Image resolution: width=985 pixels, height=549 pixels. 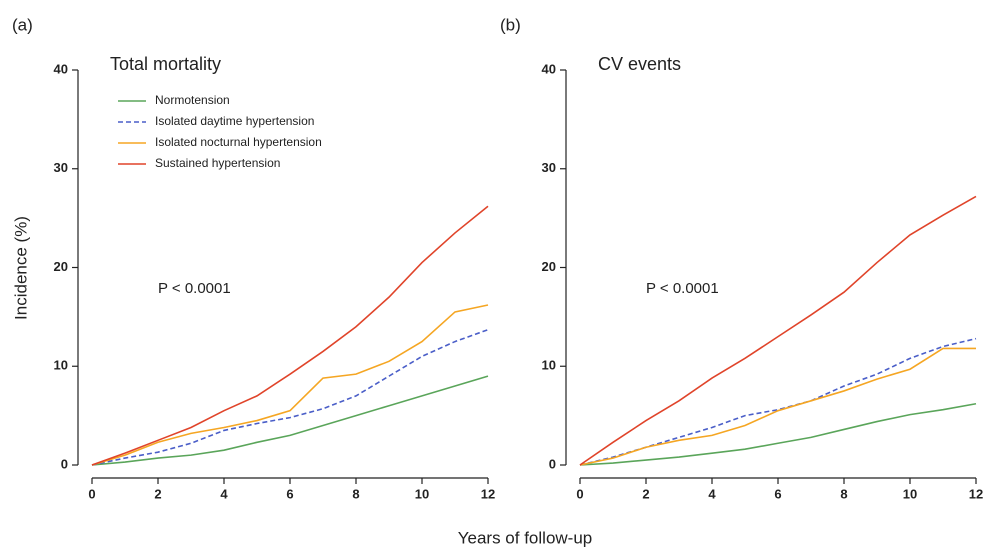 What do you see at coordinates (20, 268) in the screenshot?
I see `y-axis-label: Incidence (%)` at bounding box center [20, 268].